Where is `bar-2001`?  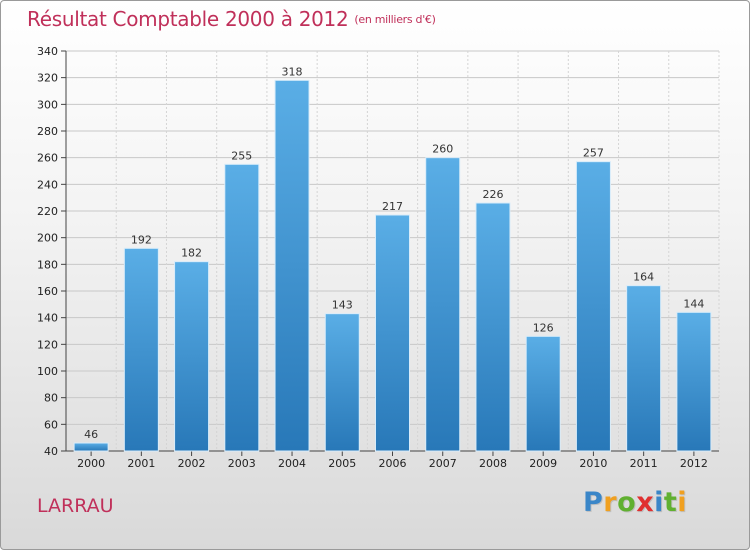 bar-2001 is located at coordinates (141, 349).